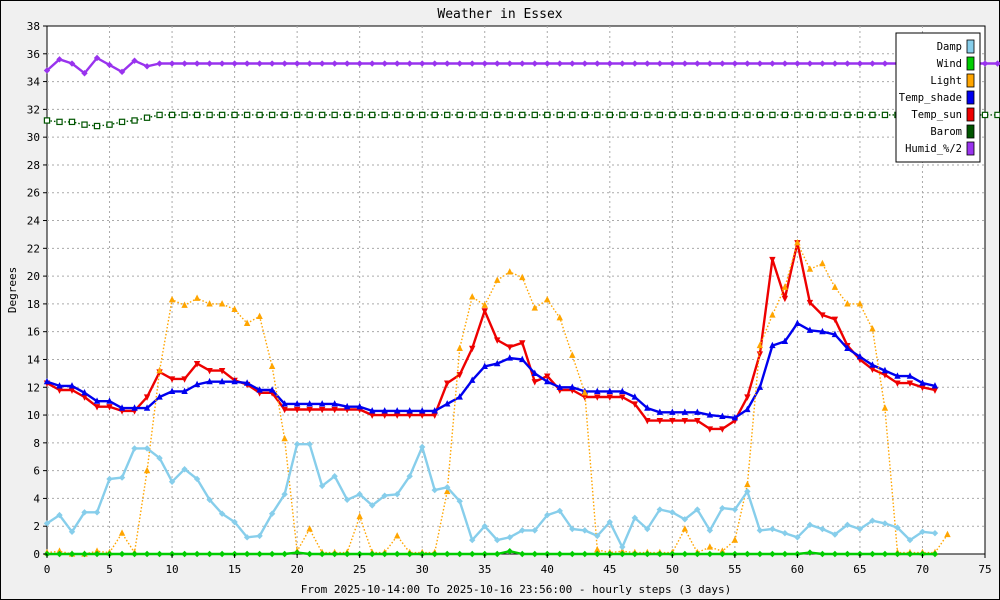 This screenshot has width=1000, height=600. What do you see at coordinates (930, 98) in the screenshot?
I see `legend-label-temp-shade: Temp_shade` at bounding box center [930, 98].